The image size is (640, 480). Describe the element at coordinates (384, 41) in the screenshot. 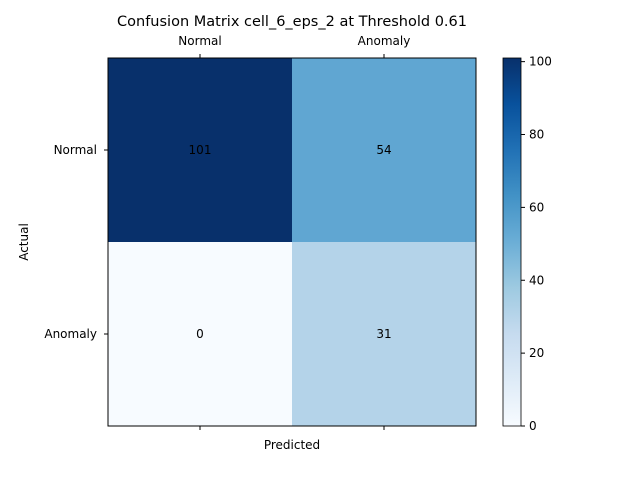

I see `x-tick-label: Anomaly` at that location.